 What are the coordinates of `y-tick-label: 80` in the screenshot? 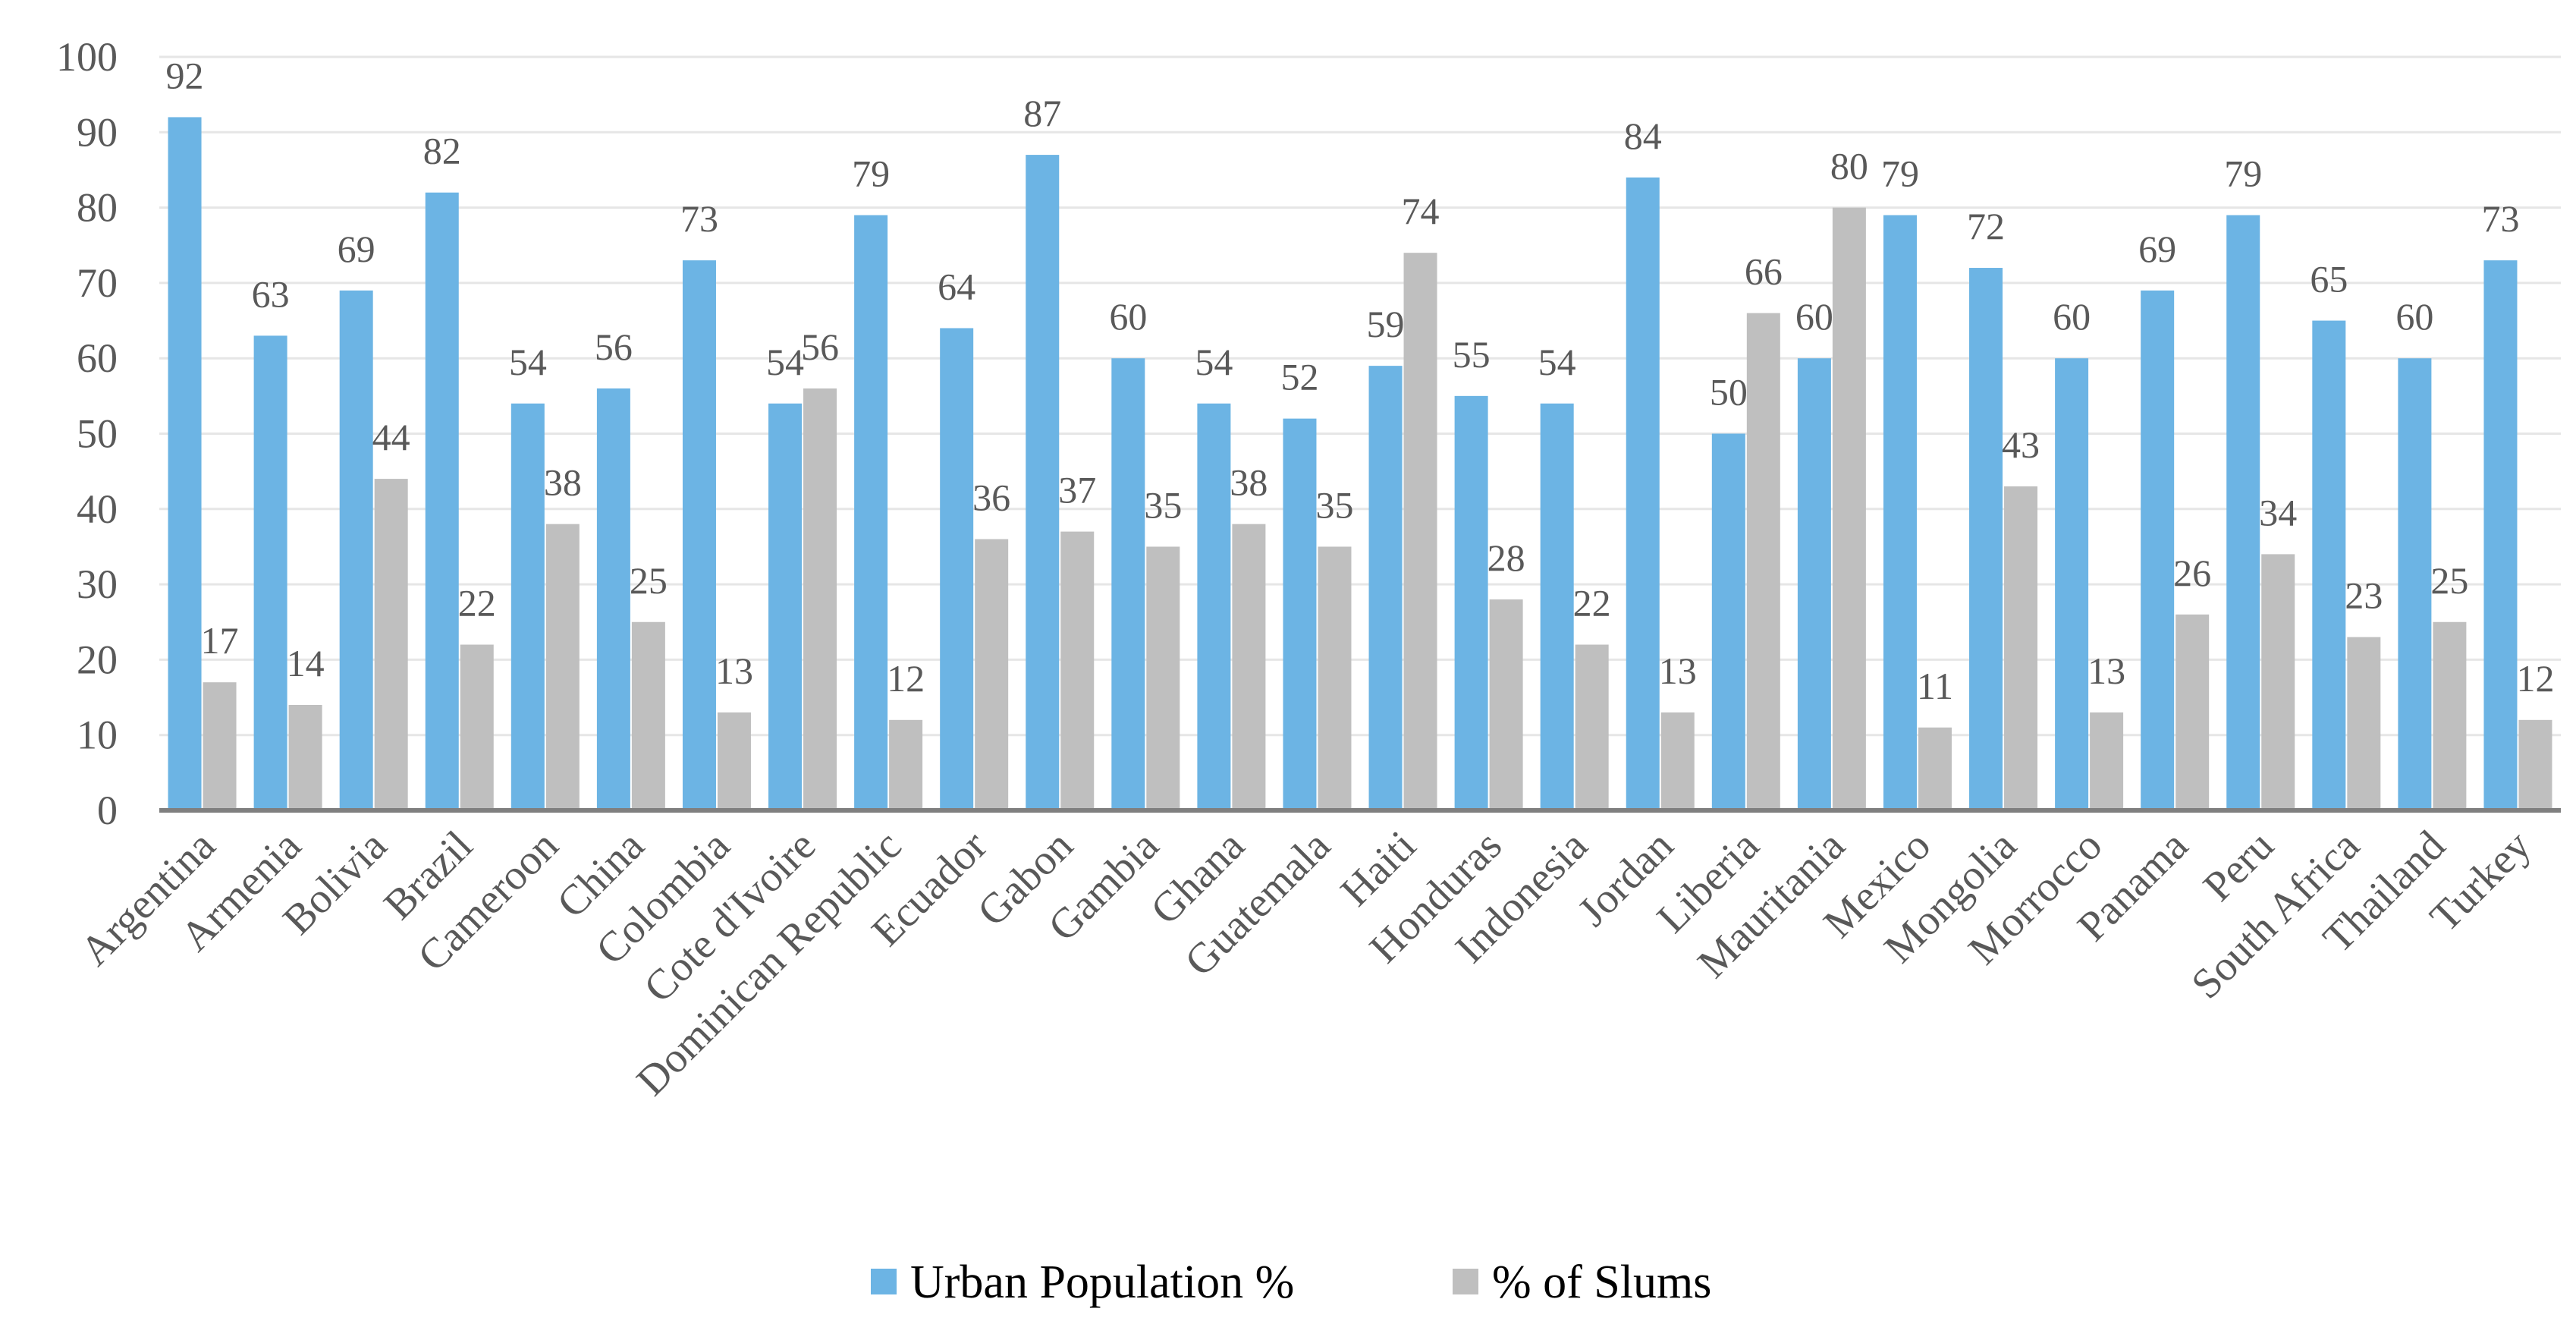 It's located at (97, 208).